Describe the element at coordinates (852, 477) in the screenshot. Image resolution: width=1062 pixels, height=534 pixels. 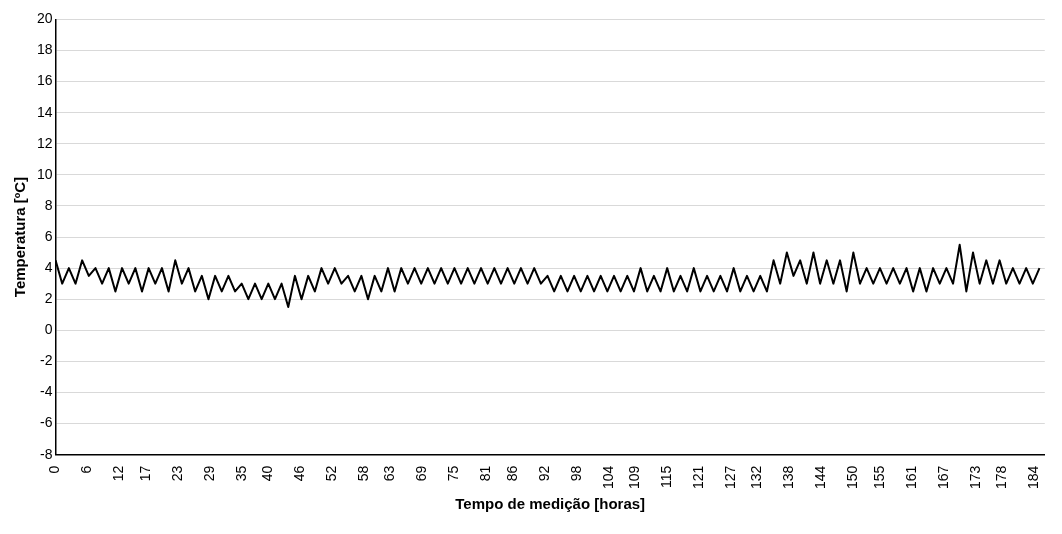
I see `x-tick-label: 150` at that location.